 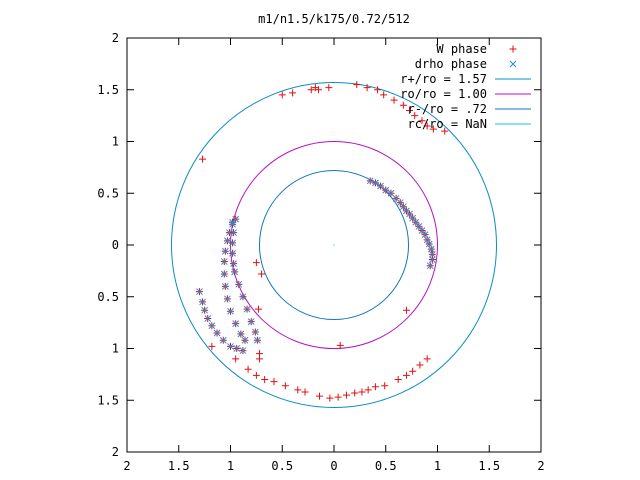 What do you see at coordinates (451, 64) in the screenshot?
I see `legend-label: drho phase` at bounding box center [451, 64].